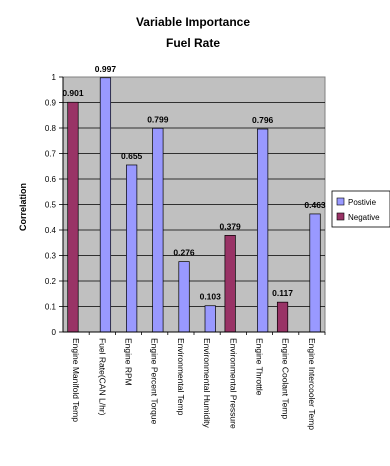  What do you see at coordinates (54, 77) in the screenshot?
I see `y-tick-label: 1` at bounding box center [54, 77].